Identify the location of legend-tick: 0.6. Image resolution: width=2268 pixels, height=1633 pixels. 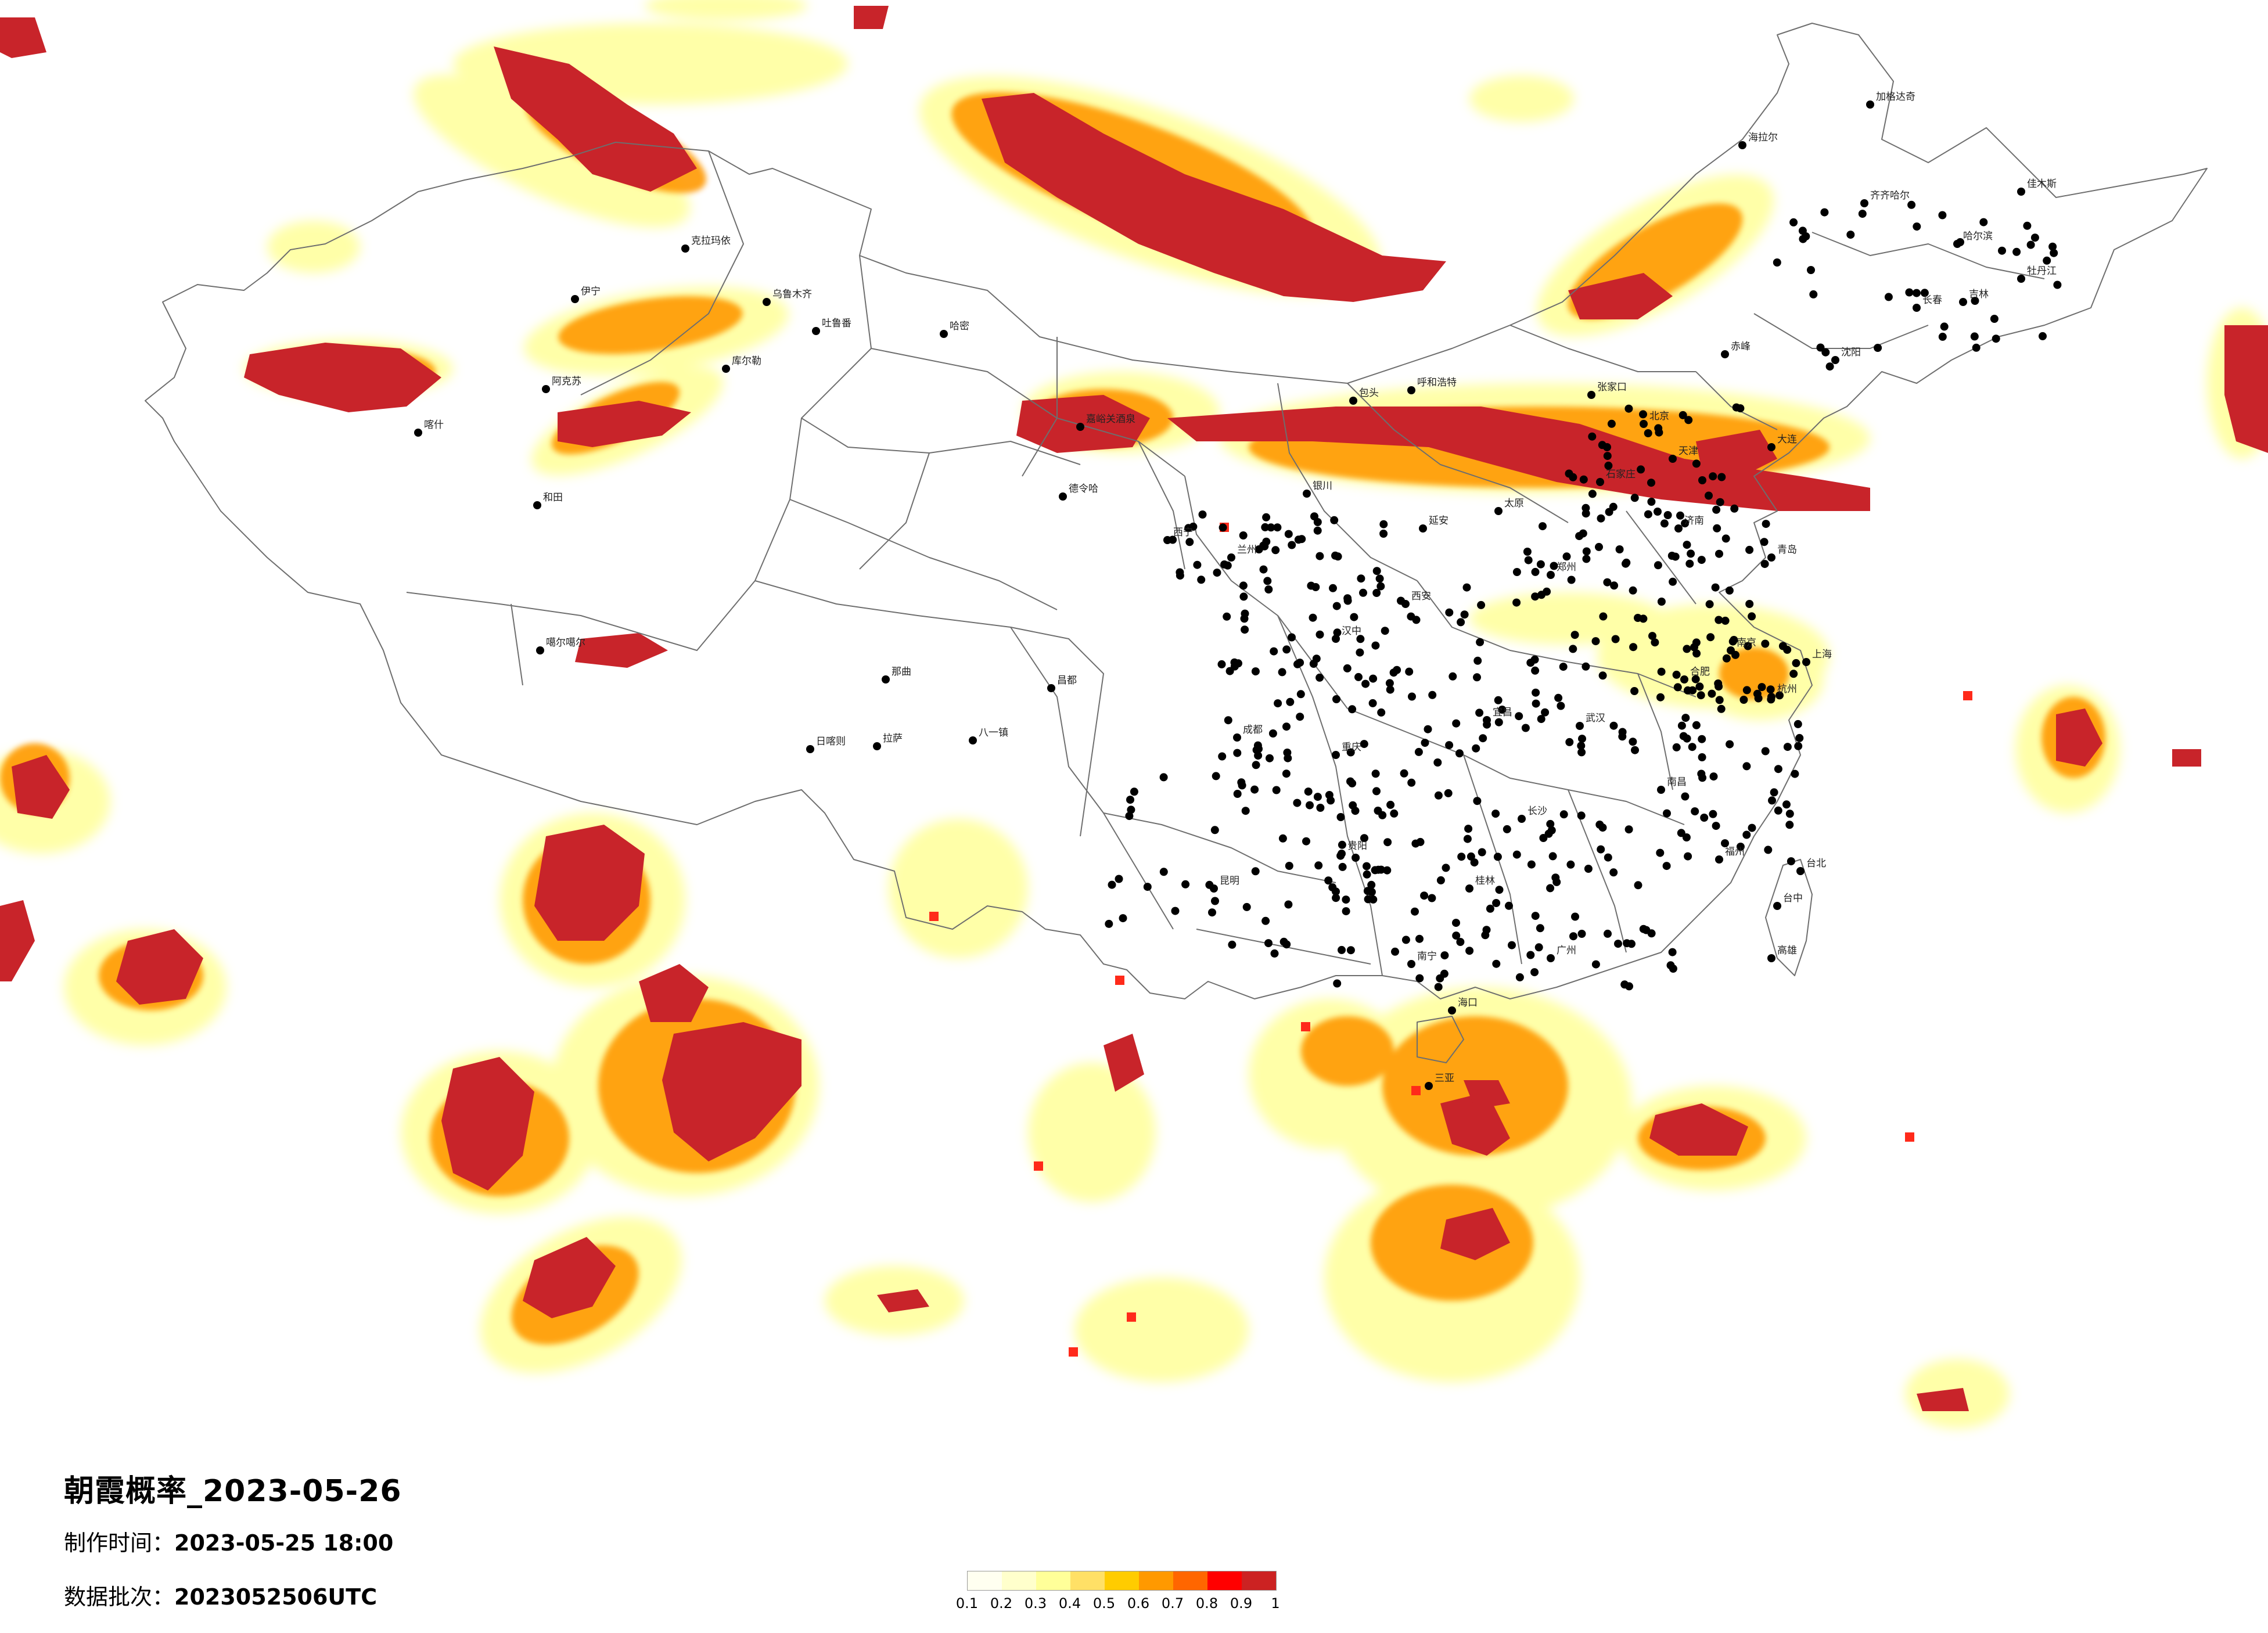
(1138, 1603).